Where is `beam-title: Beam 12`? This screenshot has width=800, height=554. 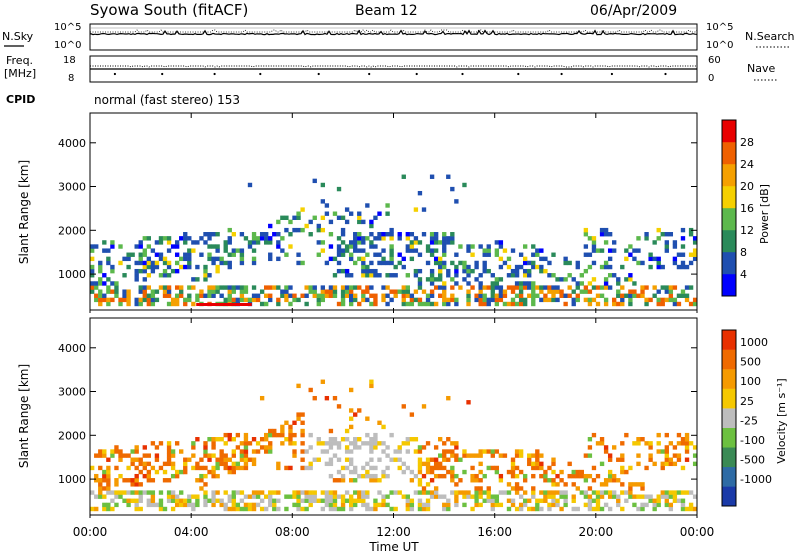
beam-title: Beam 12 is located at coordinates (386, 11).